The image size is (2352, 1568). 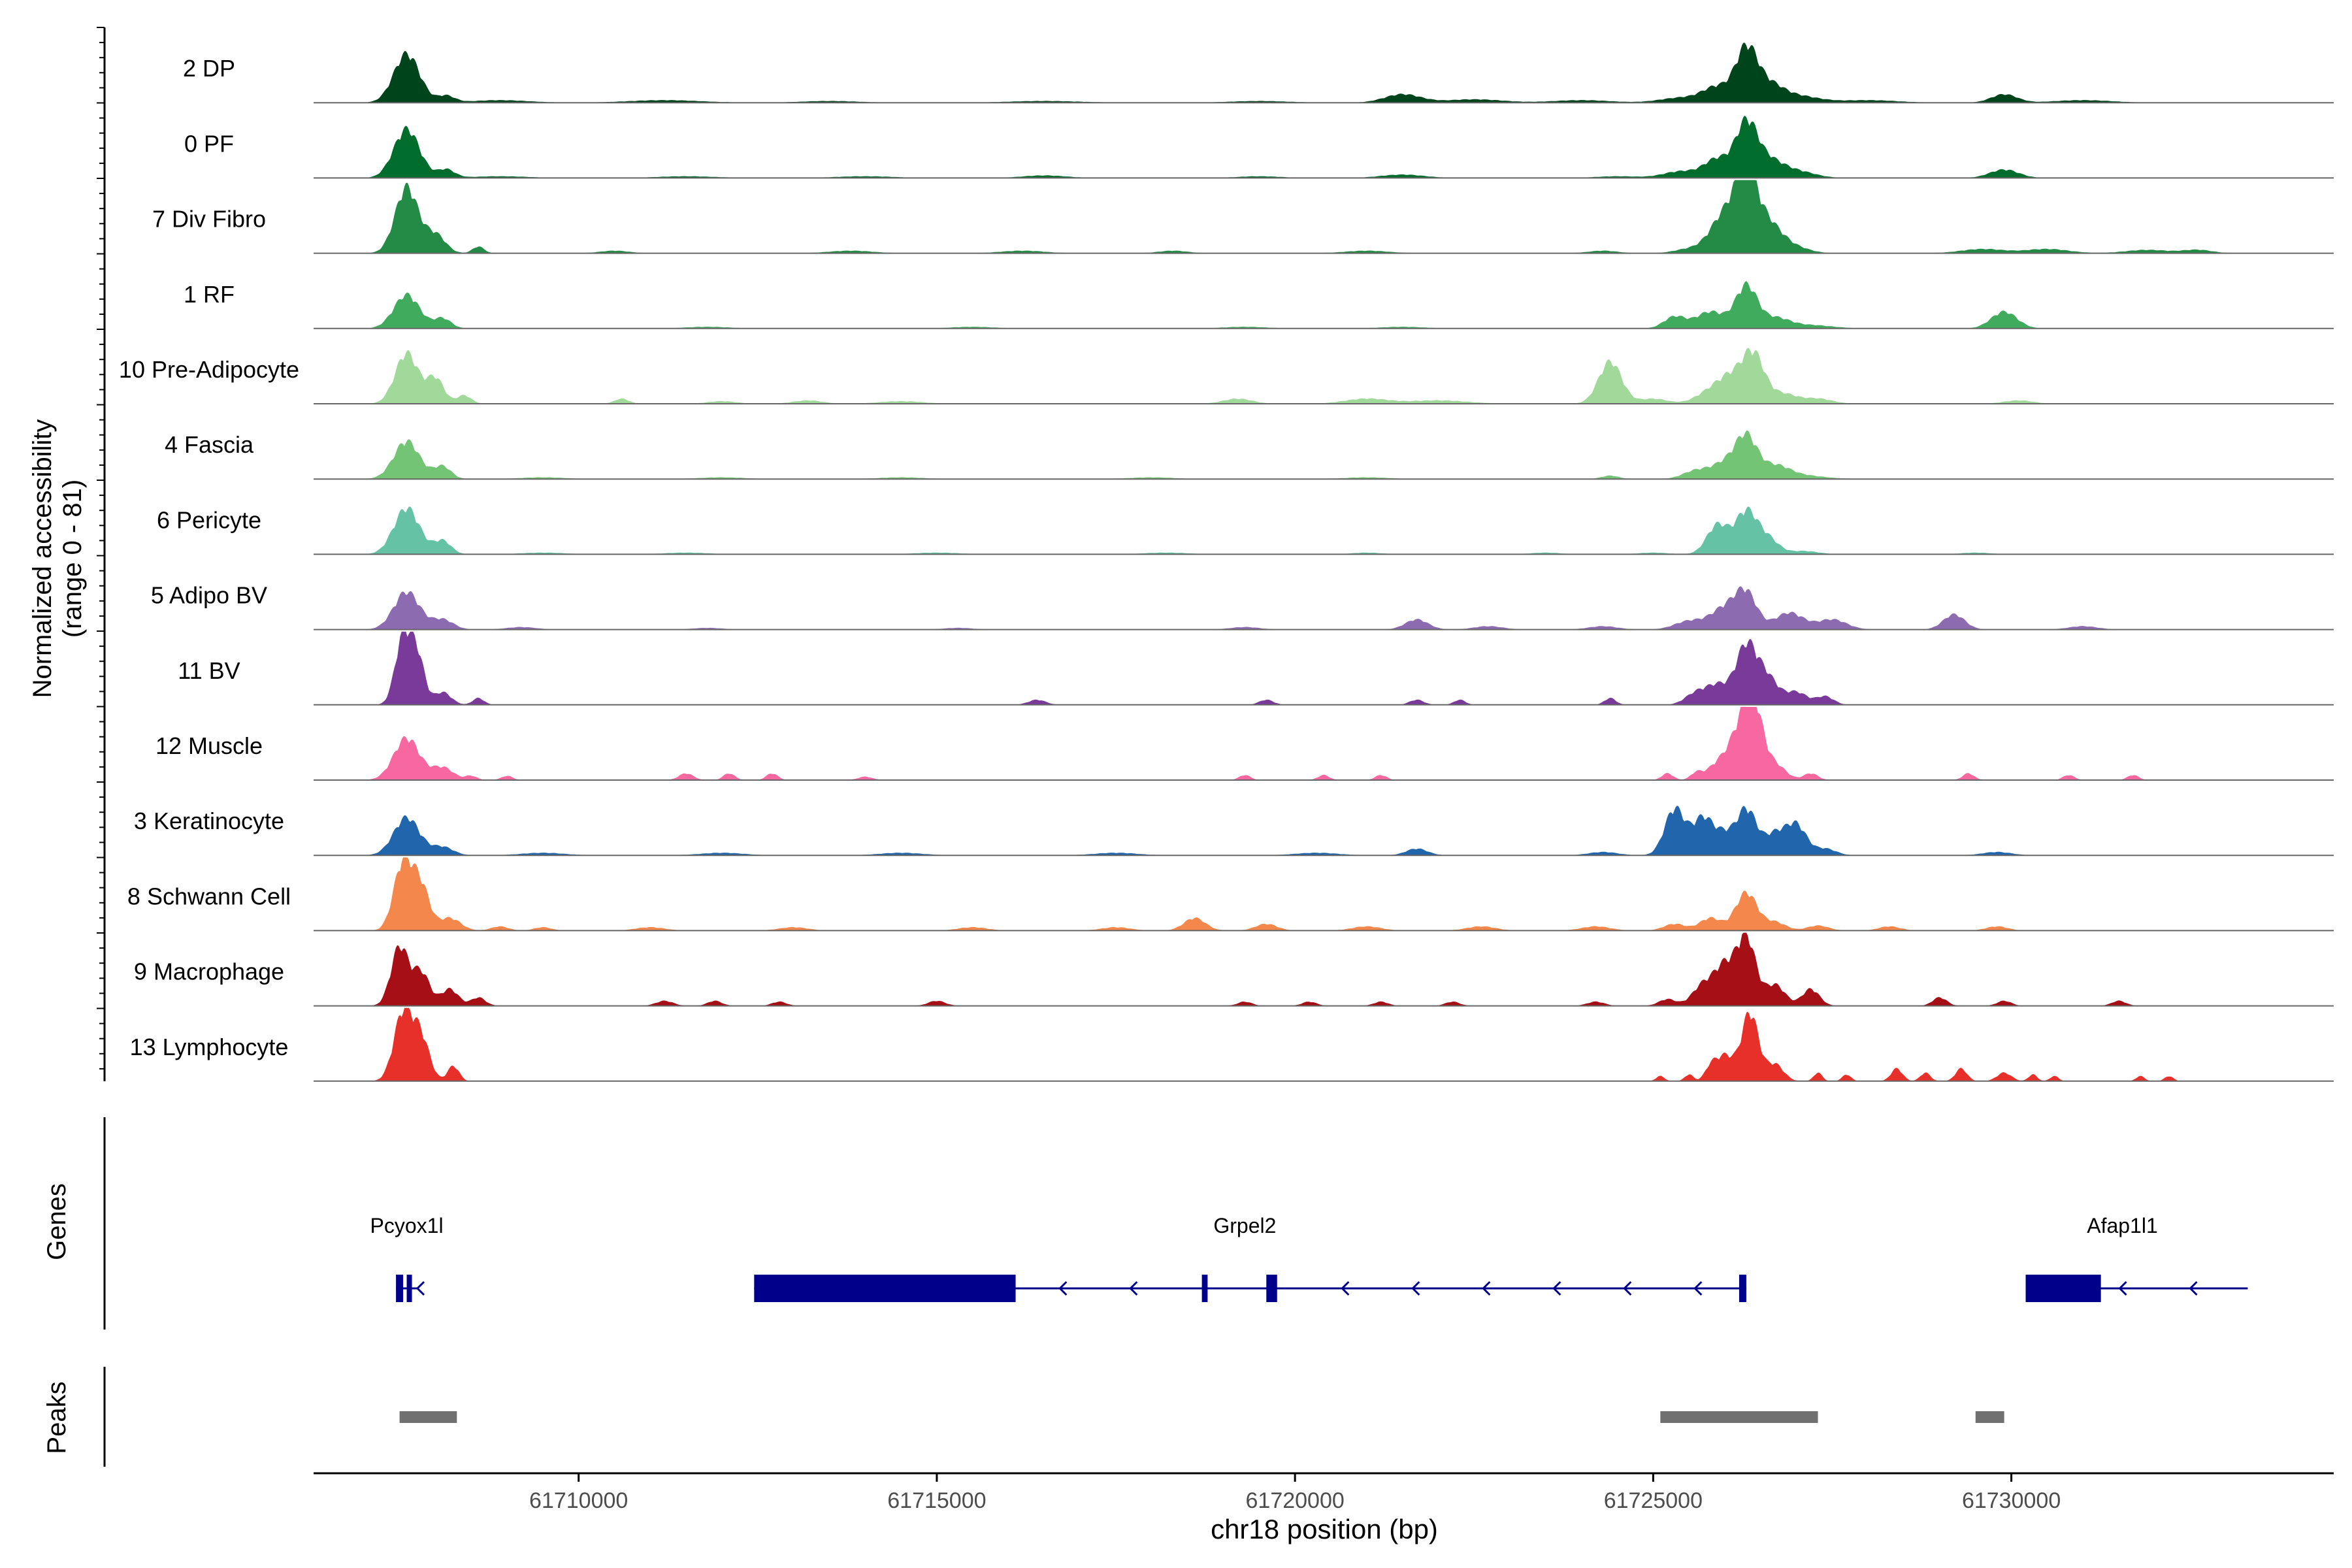 I want to click on track-12-muscle: 12 Muscle, so click(x=1244, y=744).